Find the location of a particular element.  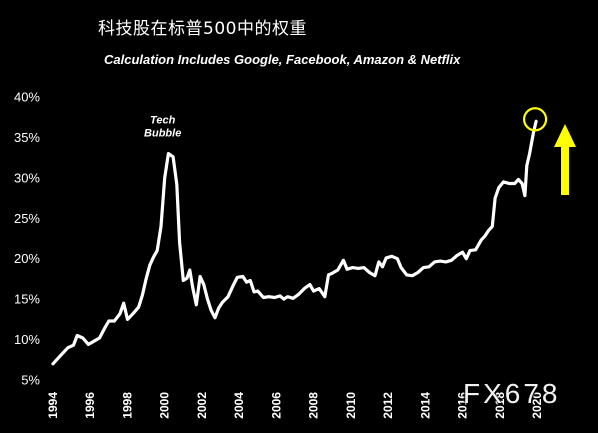

x-tick-label: 2008 is located at coordinates (314, 405).